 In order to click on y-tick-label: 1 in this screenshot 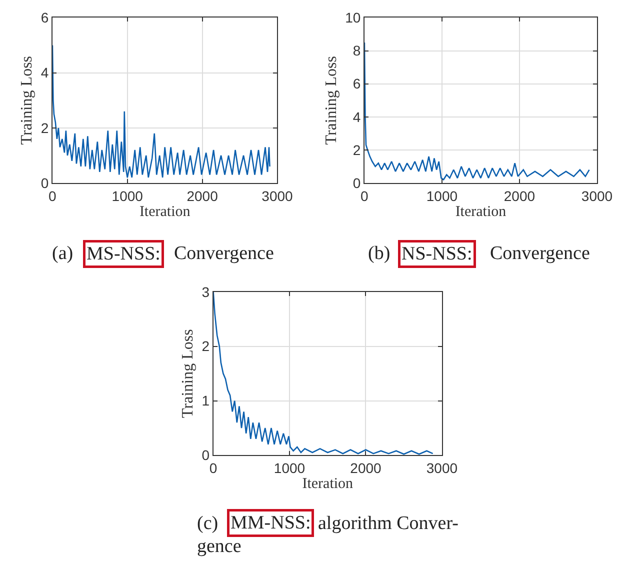, I will do `click(206, 400)`.